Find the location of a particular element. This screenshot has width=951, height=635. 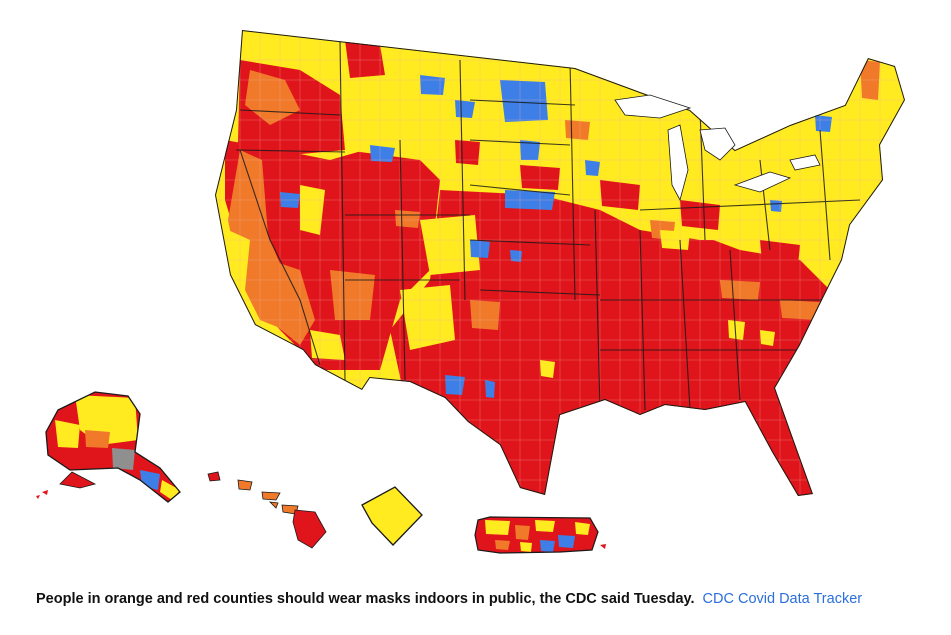

dc-inset-map is located at coordinates (392, 516).